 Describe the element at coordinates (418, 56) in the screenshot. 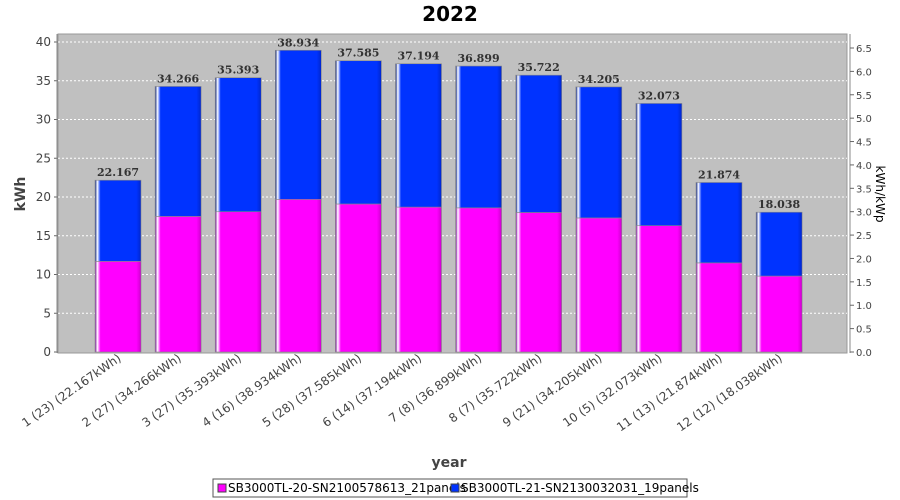

I see `bar-total-label: 37.194` at that location.